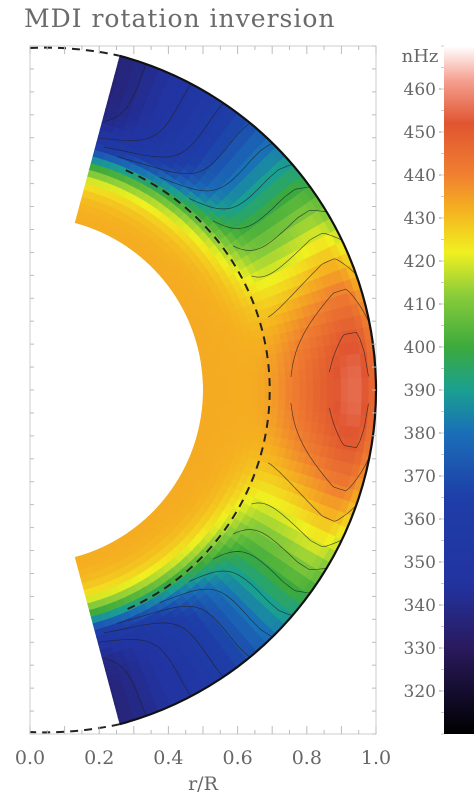 The height and width of the screenshot is (796, 474). Describe the element at coordinates (203, 784) in the screenshot. I see `x-axis-label: r/R` at that location.